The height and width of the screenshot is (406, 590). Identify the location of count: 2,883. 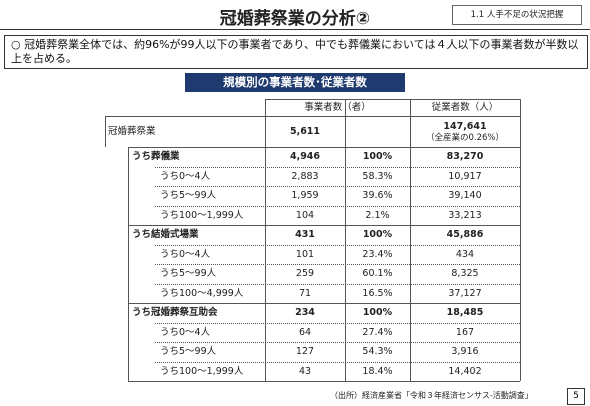
(305, 176).